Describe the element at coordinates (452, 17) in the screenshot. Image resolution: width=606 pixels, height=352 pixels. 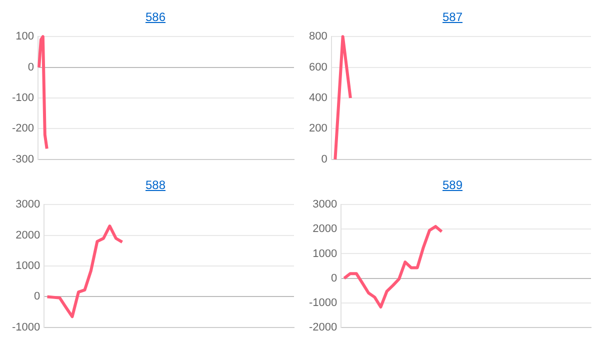
I see `chart-title: 587` at that location.